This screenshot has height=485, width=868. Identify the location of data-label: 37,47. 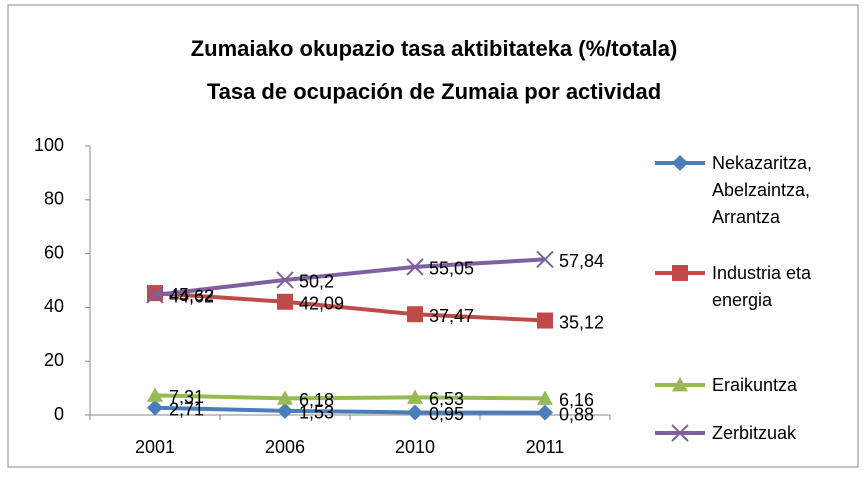
(451, 316).